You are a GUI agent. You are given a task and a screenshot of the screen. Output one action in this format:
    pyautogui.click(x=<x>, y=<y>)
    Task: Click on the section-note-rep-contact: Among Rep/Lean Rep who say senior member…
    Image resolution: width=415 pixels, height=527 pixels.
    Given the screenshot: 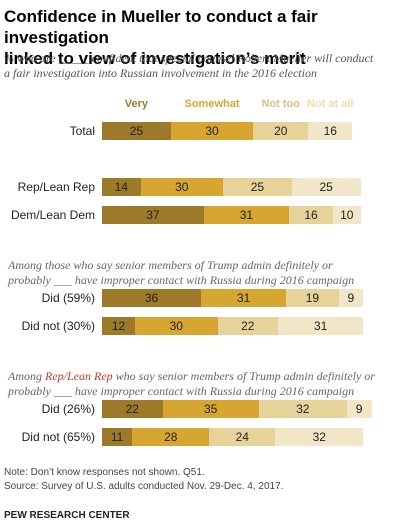 What is the action you would take?
    pyautogui.click(x=209, y=384)
    